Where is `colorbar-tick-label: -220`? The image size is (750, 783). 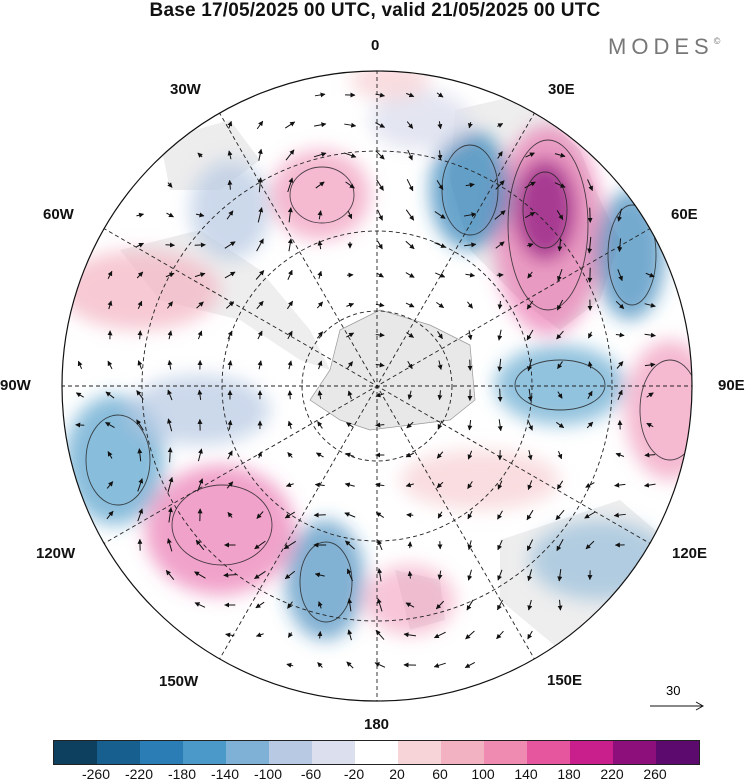 colorbar-tick-label: -220 is located at coordinates (139, 774).